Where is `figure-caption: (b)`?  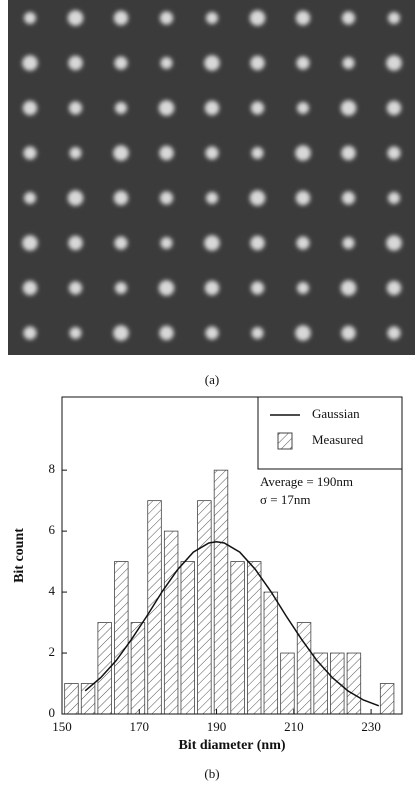
figure-caption: (b) is located at coordinates (211, 773).